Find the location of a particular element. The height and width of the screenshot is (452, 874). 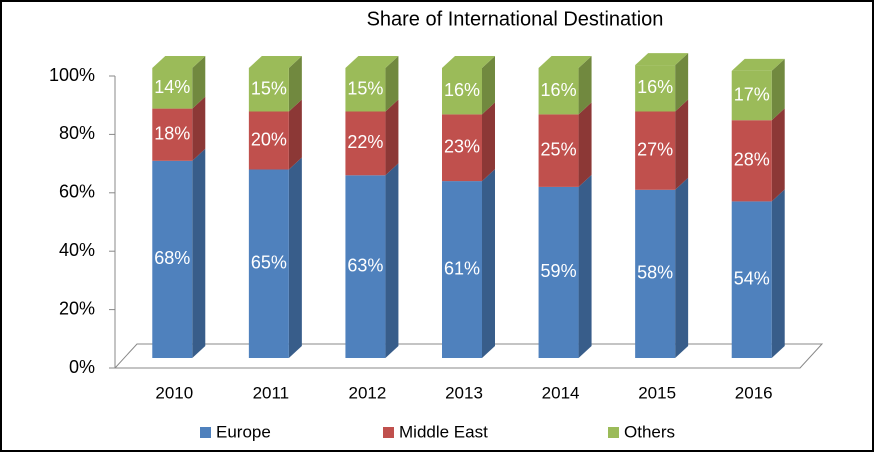

data-label: 68% is located at coordinates (172, 258).